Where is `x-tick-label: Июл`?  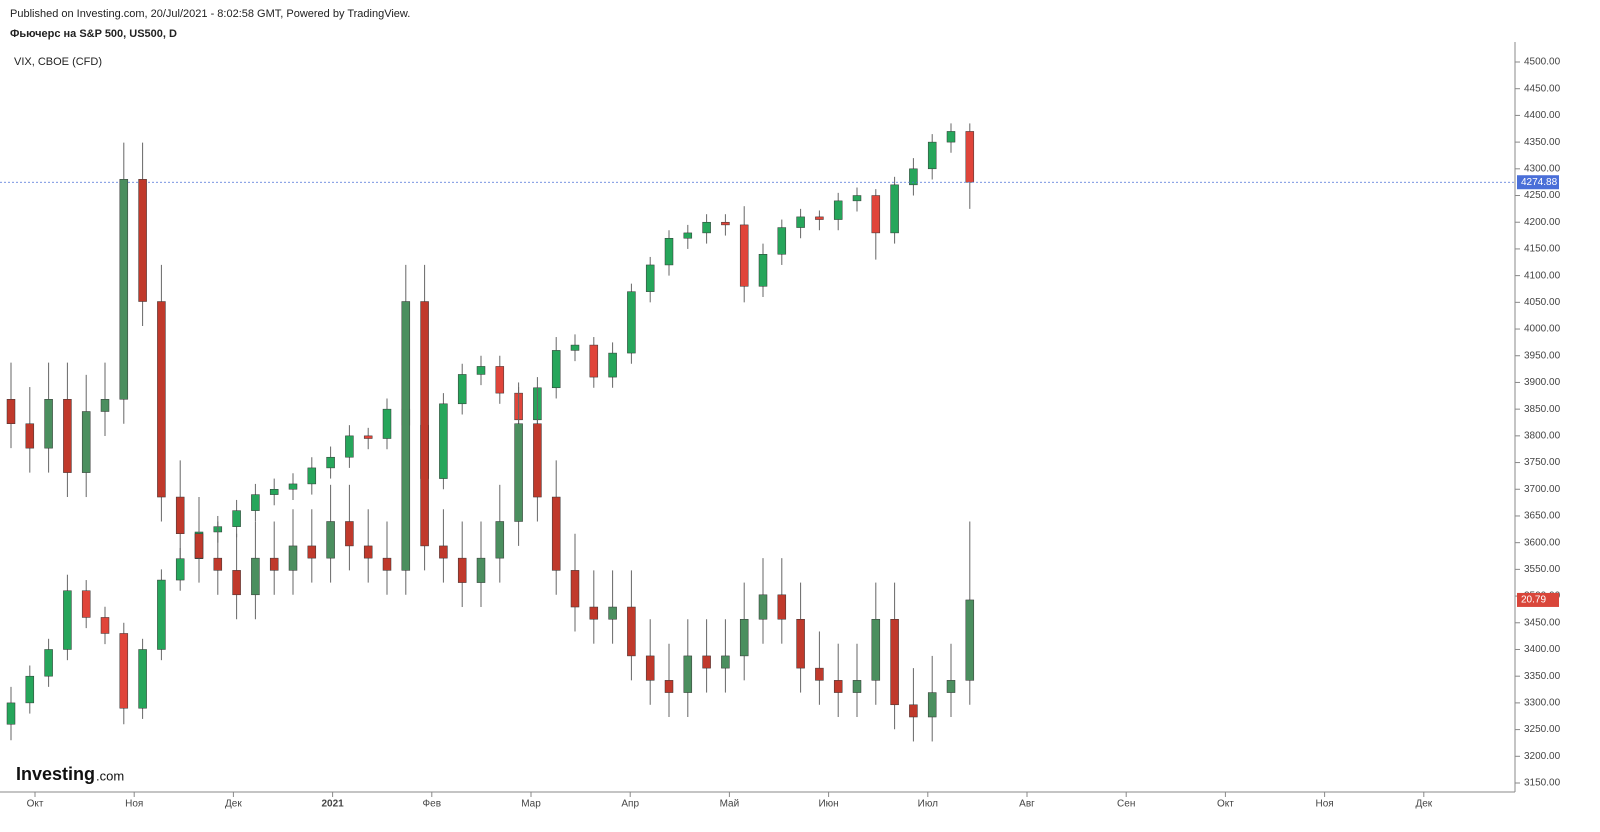 x-tick-label: Июл is located at coordinates (928, 804).